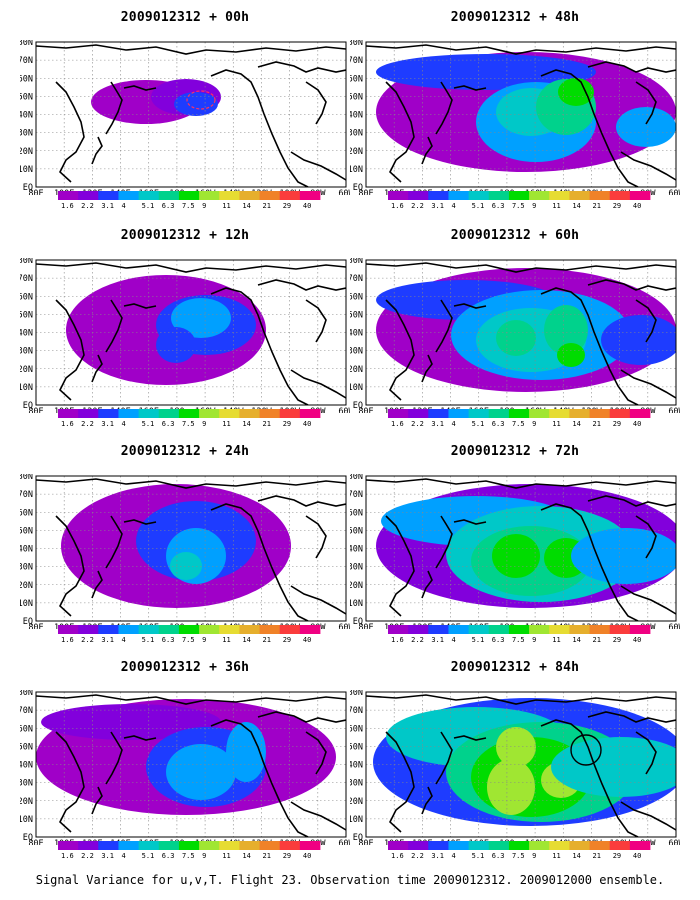  What do you see at coordinates (674, 626) in the screenshot?
I see `lon-tick-label: 60W` at bounding box center [674, 626].